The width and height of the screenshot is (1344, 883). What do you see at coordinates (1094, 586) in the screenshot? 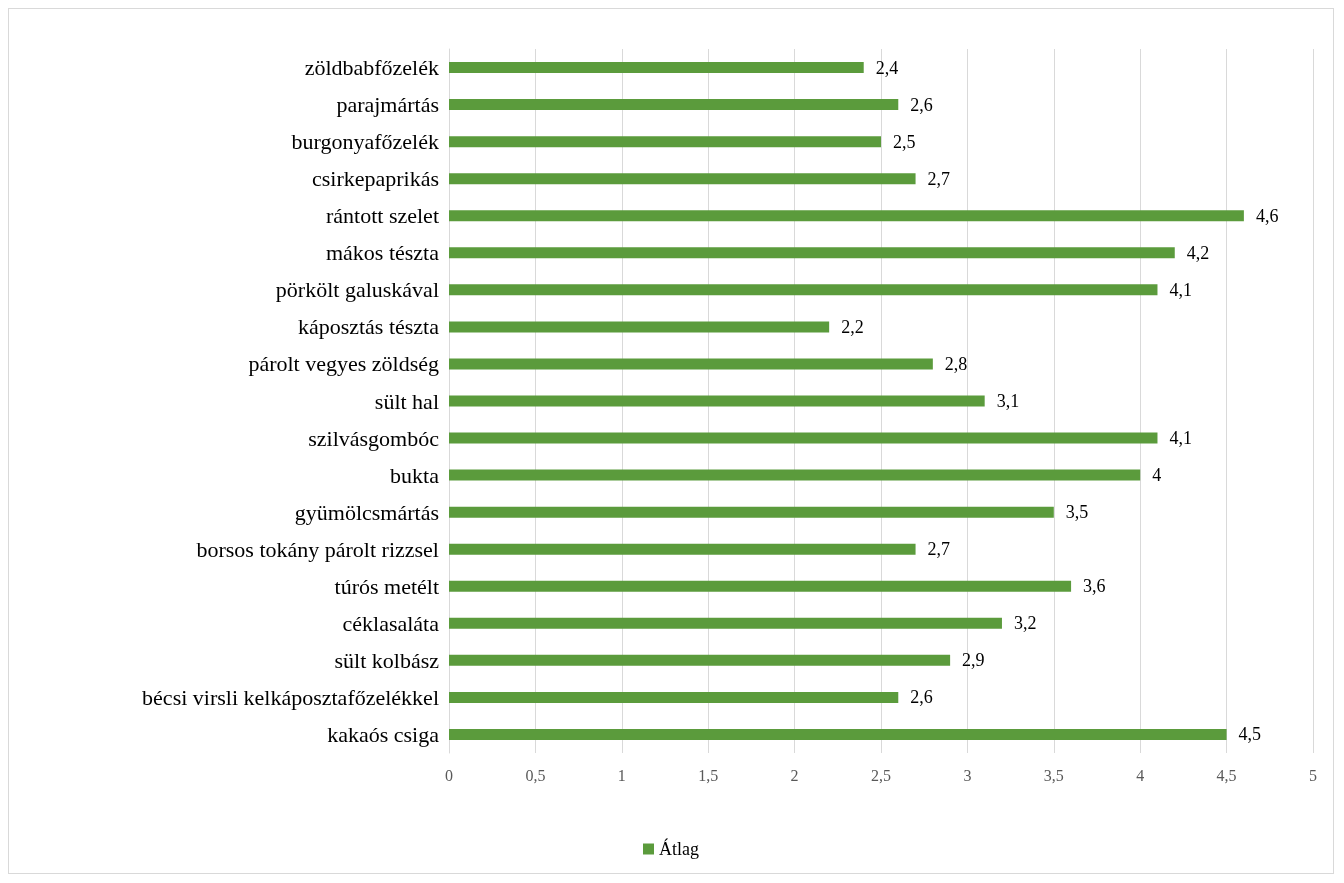
I see `data-label: 3,6` at bounding box center [1094, 586].